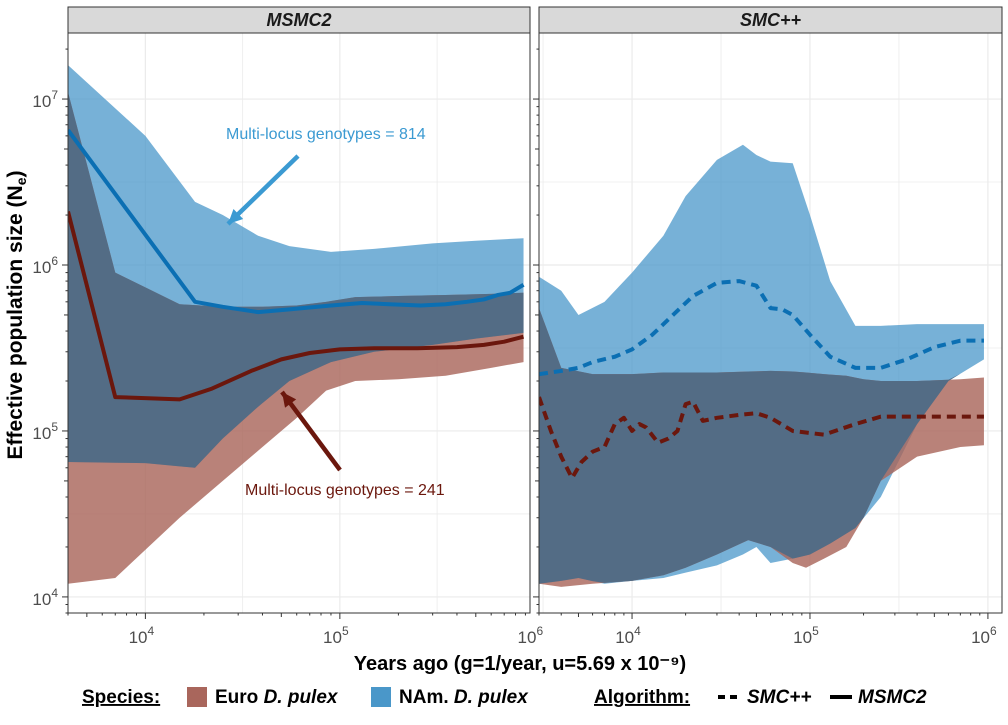 The height and width of the screenshot is (725, 1008). I want to click on y-tick-label: 10⁶, so click(45, 265).